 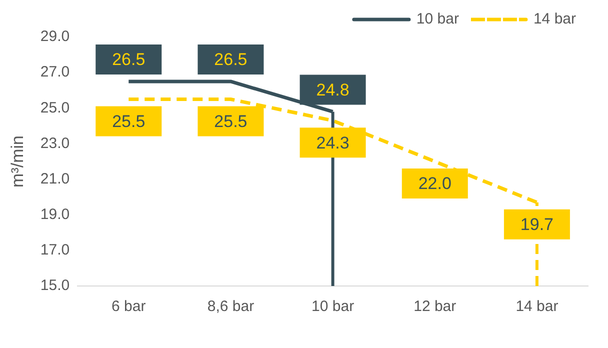 What do you see at coordinates (437, 19) in the screenshot?
I see `legend-label: 10 bar` at bounding box center [437, 19].